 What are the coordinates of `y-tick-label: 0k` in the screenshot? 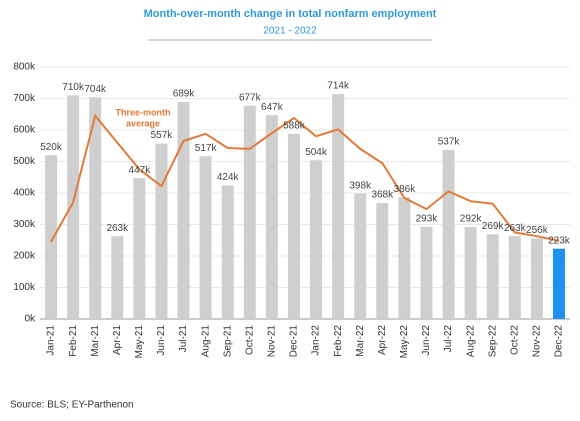 It's located at (30, 319).